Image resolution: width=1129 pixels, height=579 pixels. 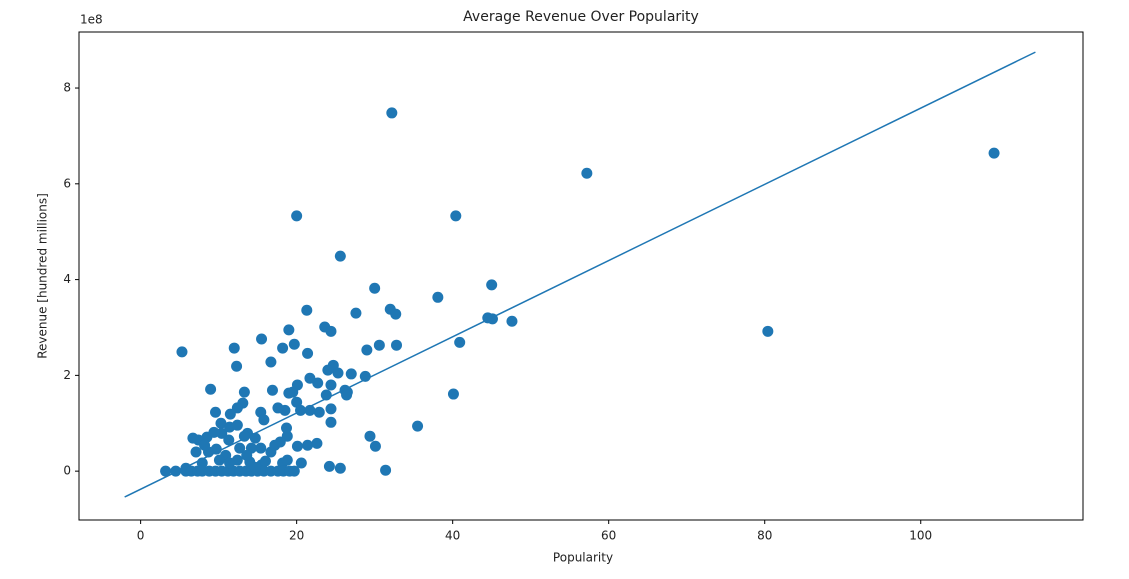 What do you see at coordinates (452, 536) in the screenshot?
I see `x-tick-label: 40` at bounding box center [452, 536].